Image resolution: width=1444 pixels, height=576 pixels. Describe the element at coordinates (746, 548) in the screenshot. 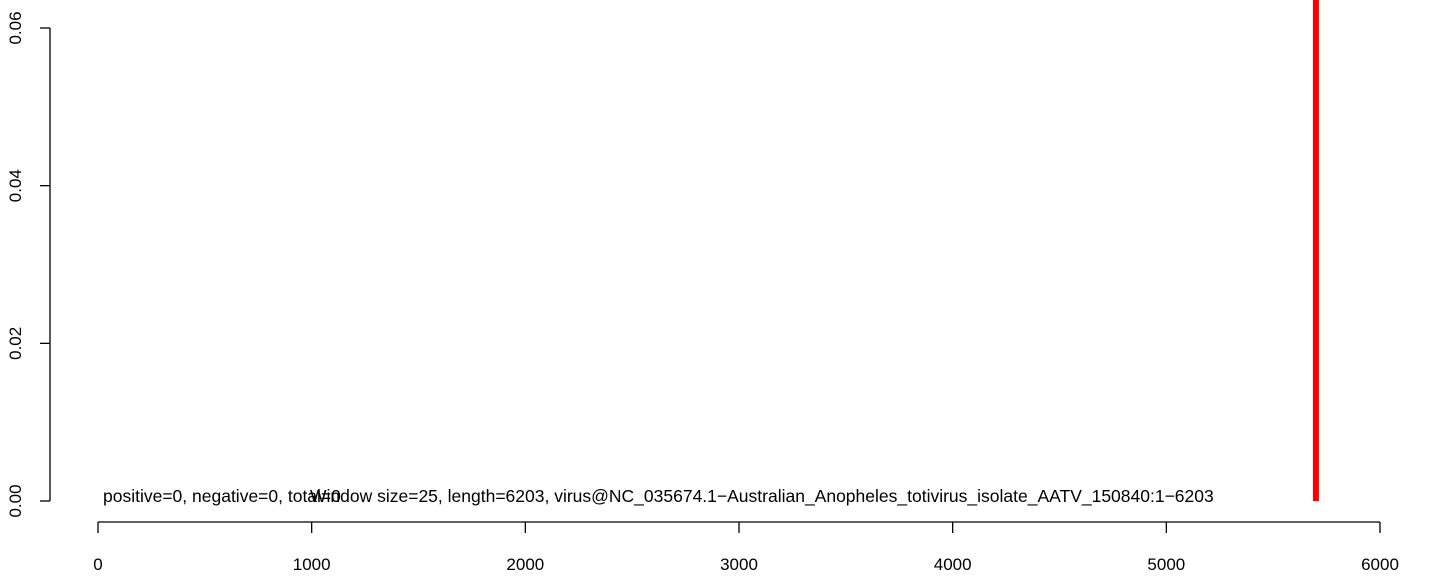

I see `x-ticks: 0 1000 2000 3000 4000 5000 6000` at that location.